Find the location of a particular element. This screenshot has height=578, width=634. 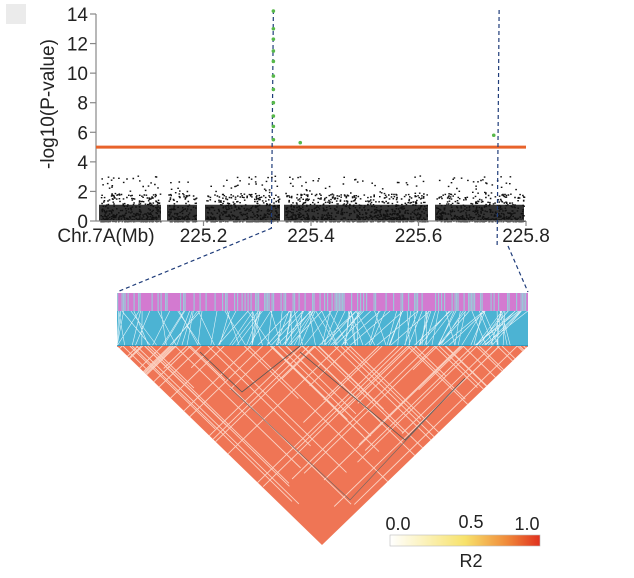

snp-track is located at coordinates (322, 302).